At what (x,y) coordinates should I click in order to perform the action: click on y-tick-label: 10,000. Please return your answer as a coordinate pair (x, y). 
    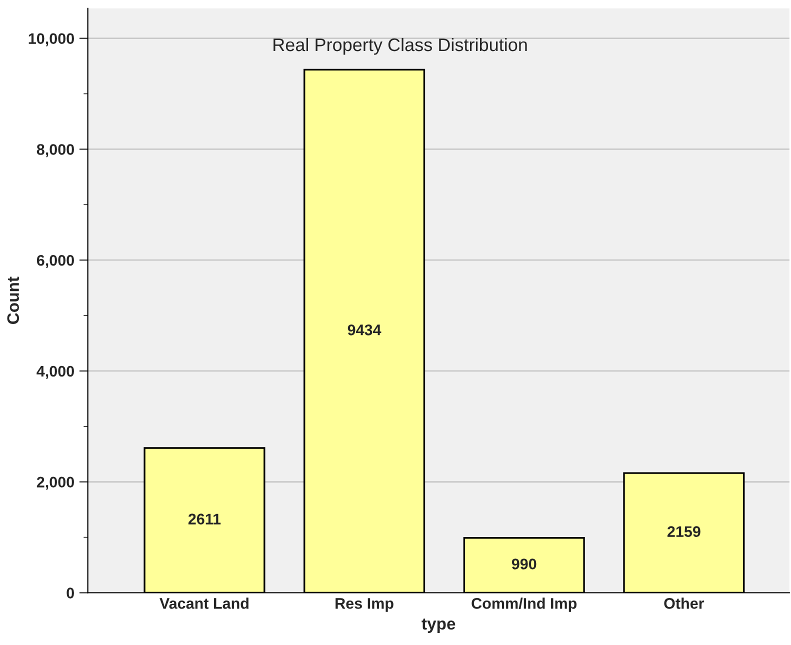
    Looking at the image, I should click on (51, 39).